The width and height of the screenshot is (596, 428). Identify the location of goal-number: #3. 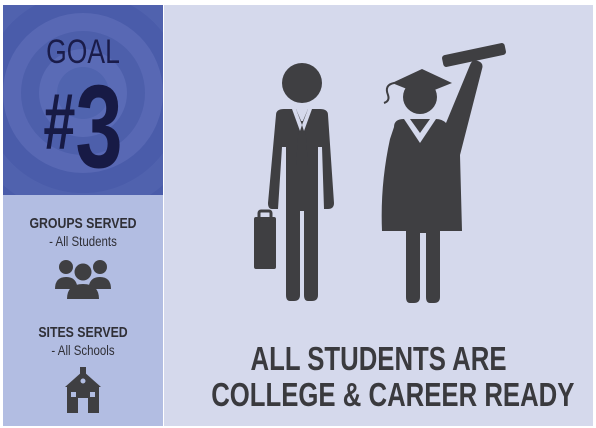
(82, 124).